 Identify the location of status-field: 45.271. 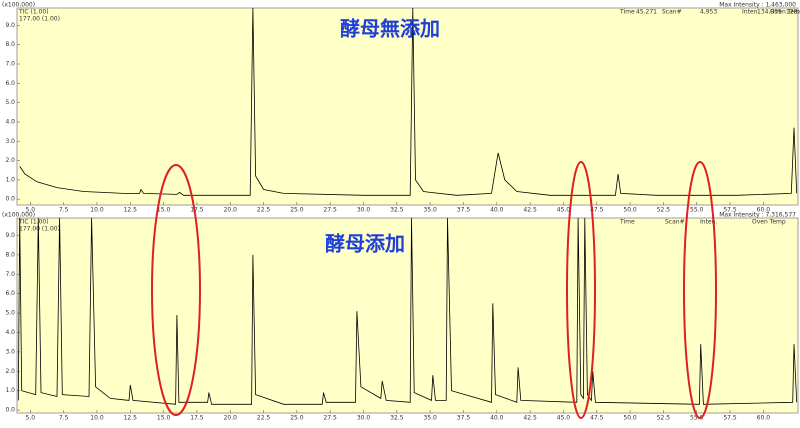
(646, 12).